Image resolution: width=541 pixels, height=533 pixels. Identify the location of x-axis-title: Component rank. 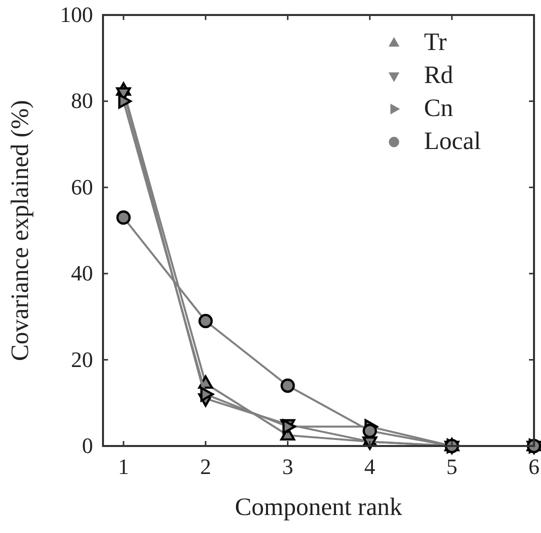
(318, 507).